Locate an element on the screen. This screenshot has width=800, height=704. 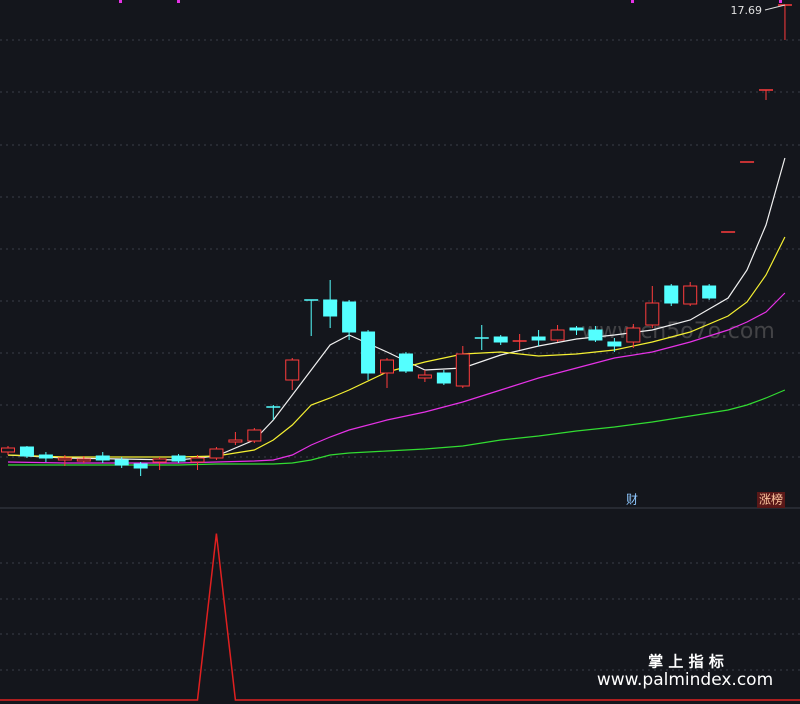
ma-line is located at coordinates (397, 427).